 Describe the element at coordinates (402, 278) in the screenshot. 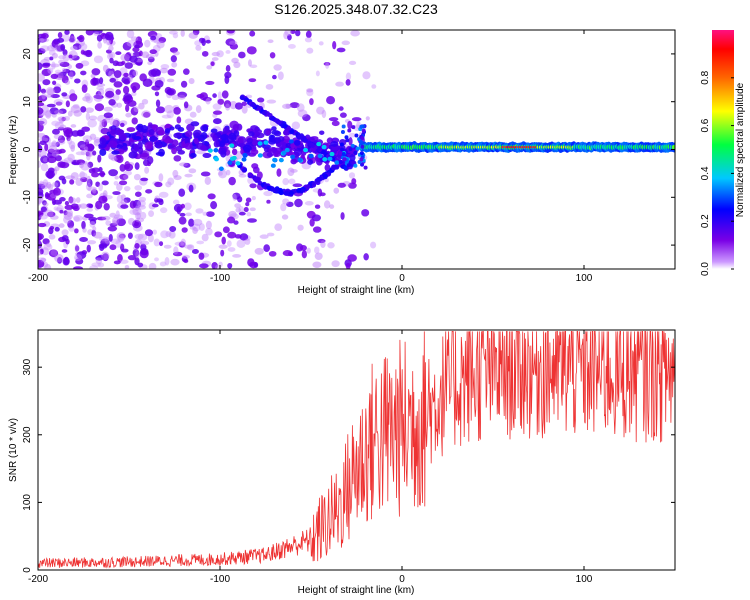

I see `spectrogram-xtick-label: 0` at that location.